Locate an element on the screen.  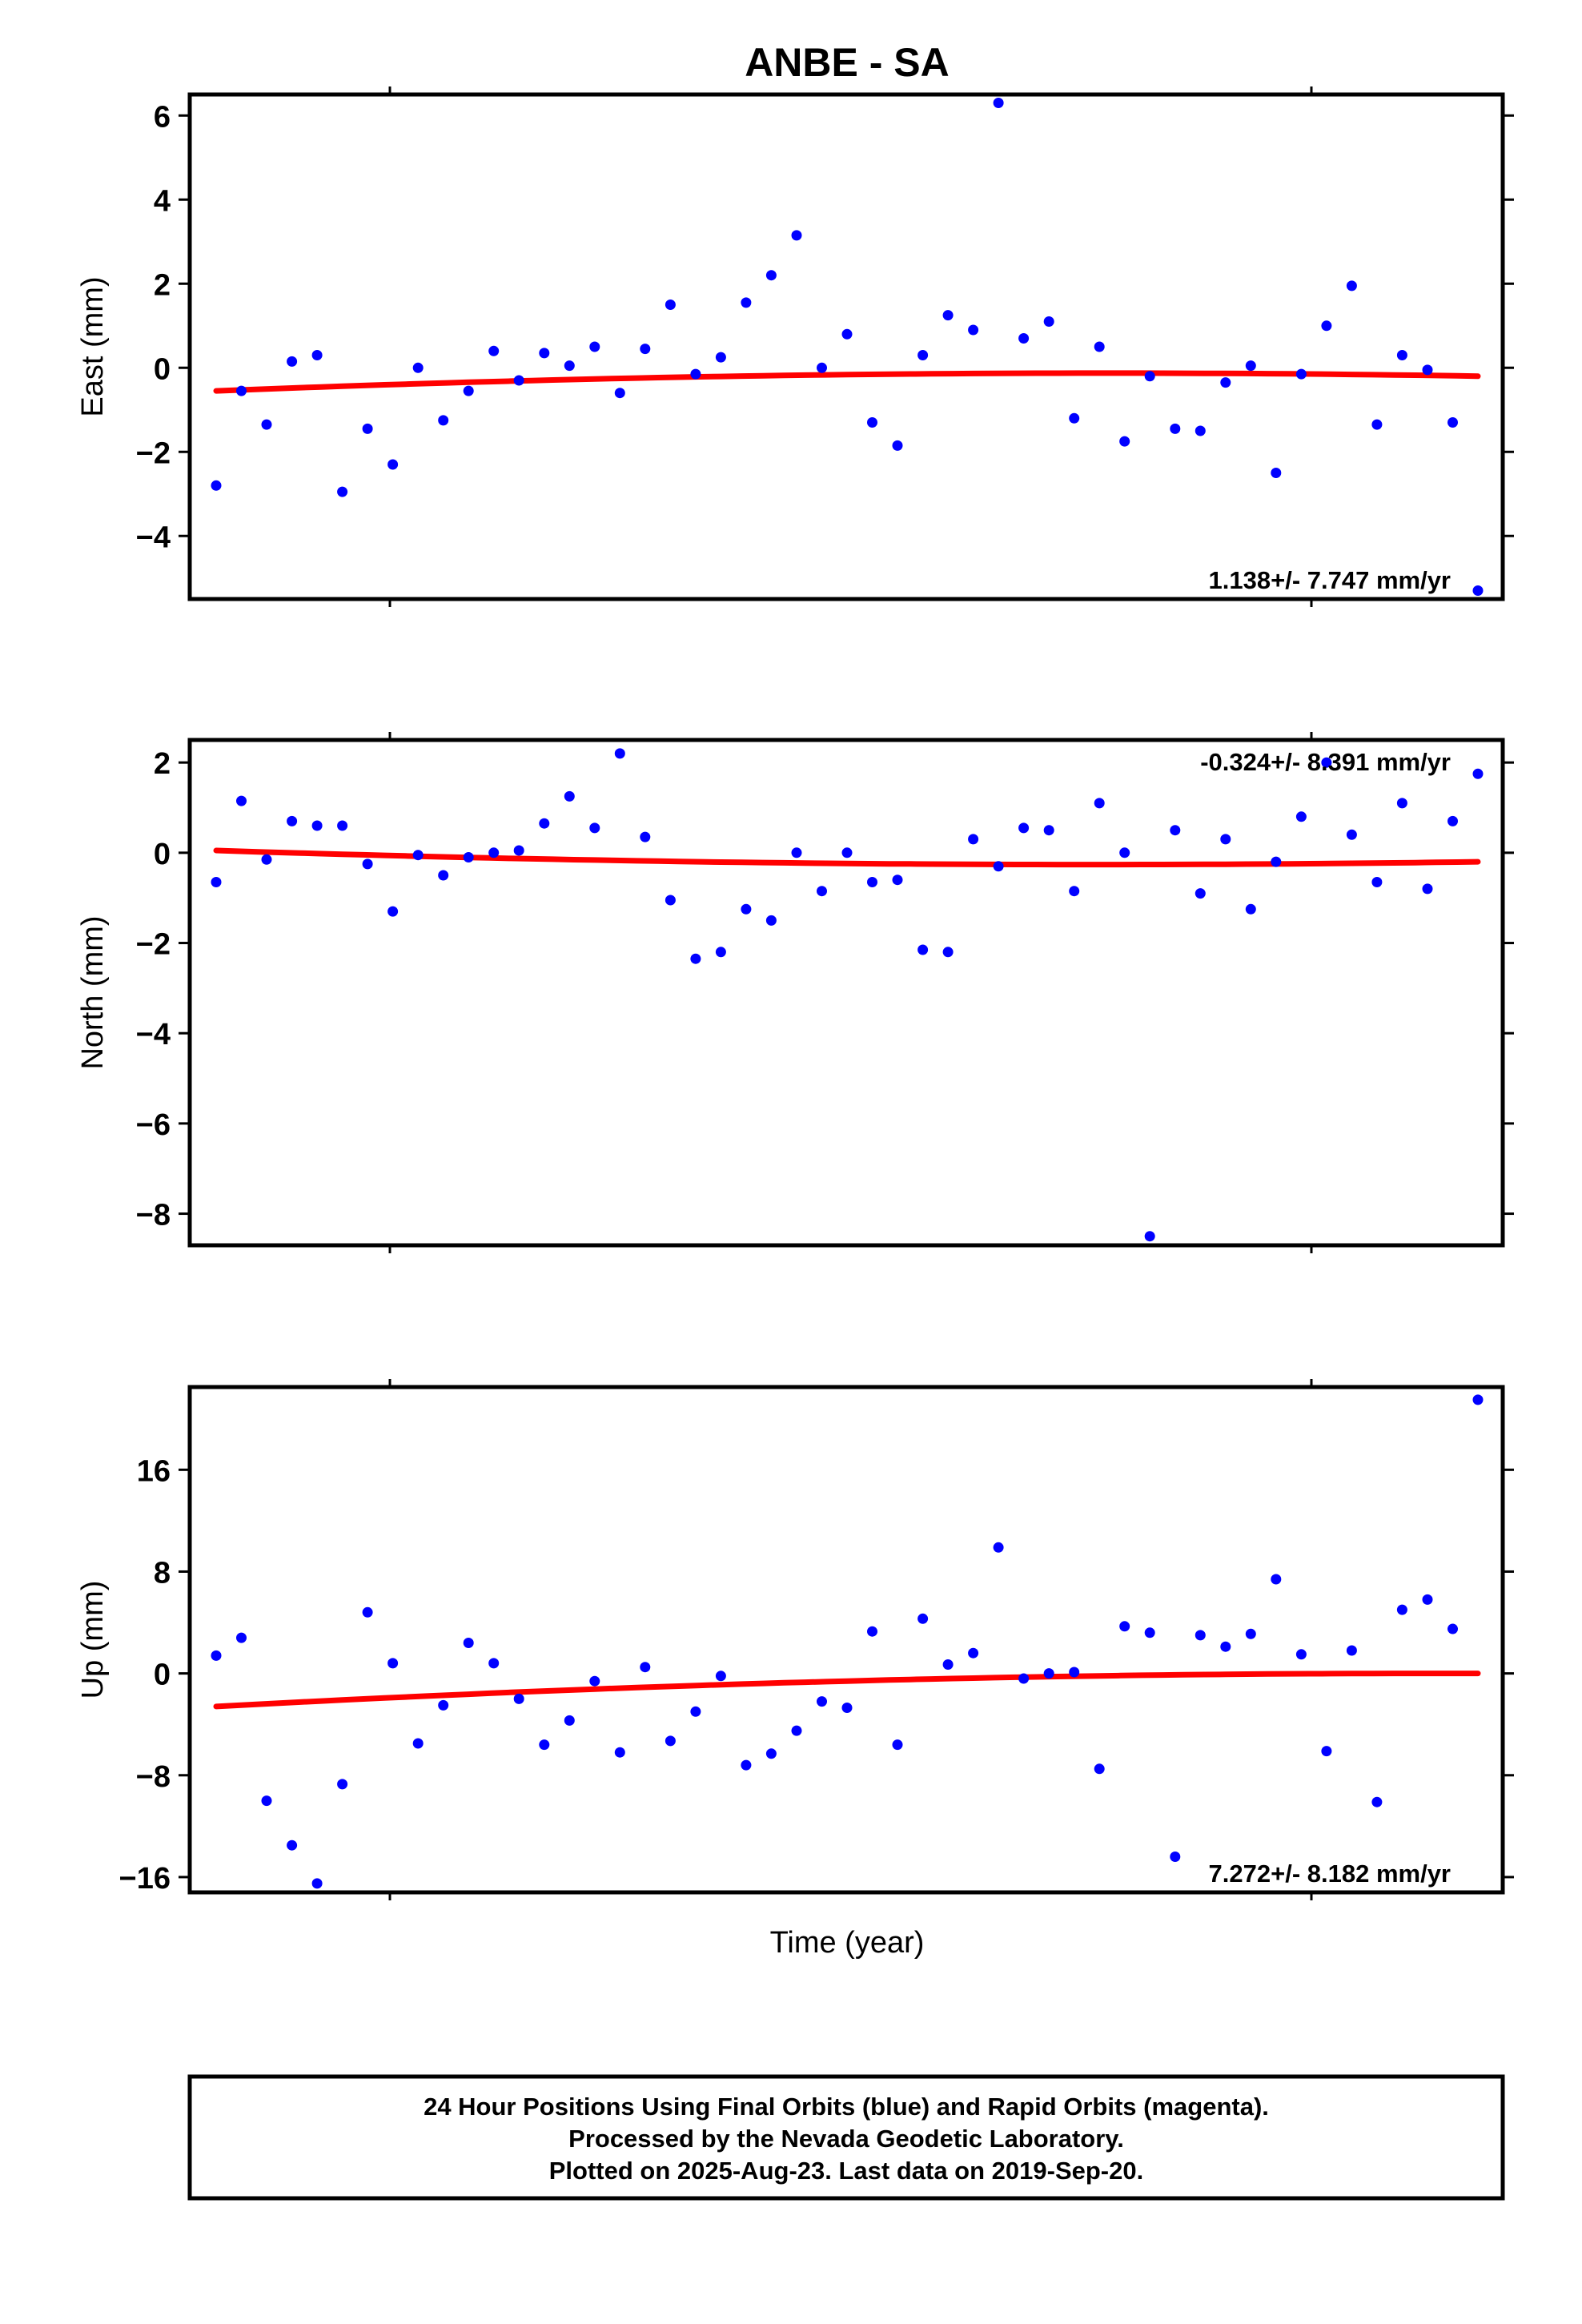
rate-label: 1.138+/- 7.747 mm/yr is located at coordinates (1330, 580).